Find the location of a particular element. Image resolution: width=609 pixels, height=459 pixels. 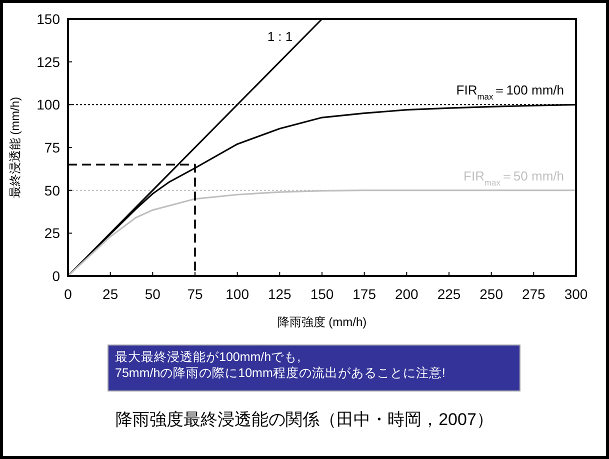

x-tick-label: 100 is located at coordinates (238, 294).